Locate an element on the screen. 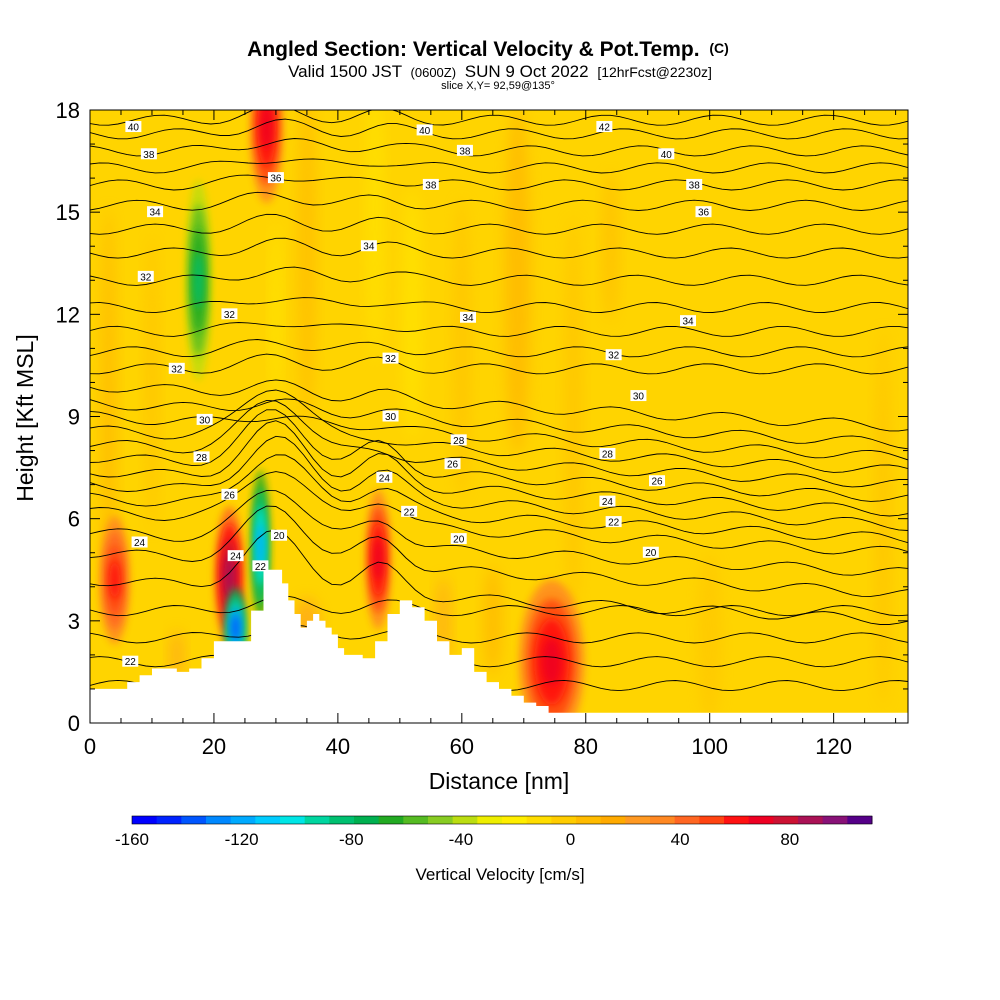 The height and width of the screenshot is (1000, 1000). subtitle-valid: Valid 1500 JST is located at coordinates (345, 71).